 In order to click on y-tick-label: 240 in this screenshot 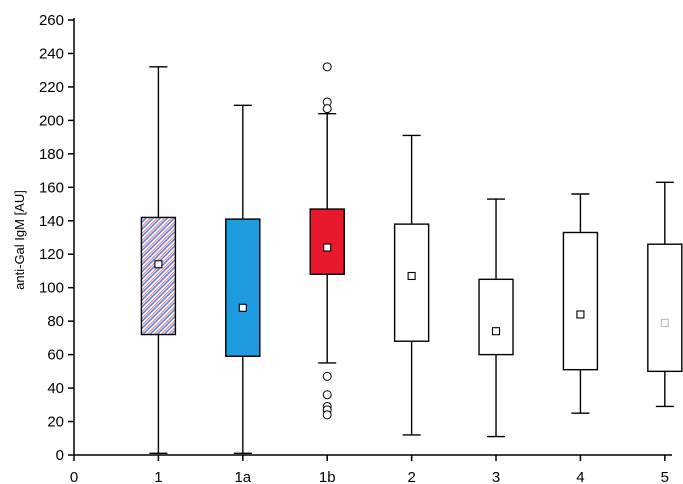, I will do `click(51, 53)`.